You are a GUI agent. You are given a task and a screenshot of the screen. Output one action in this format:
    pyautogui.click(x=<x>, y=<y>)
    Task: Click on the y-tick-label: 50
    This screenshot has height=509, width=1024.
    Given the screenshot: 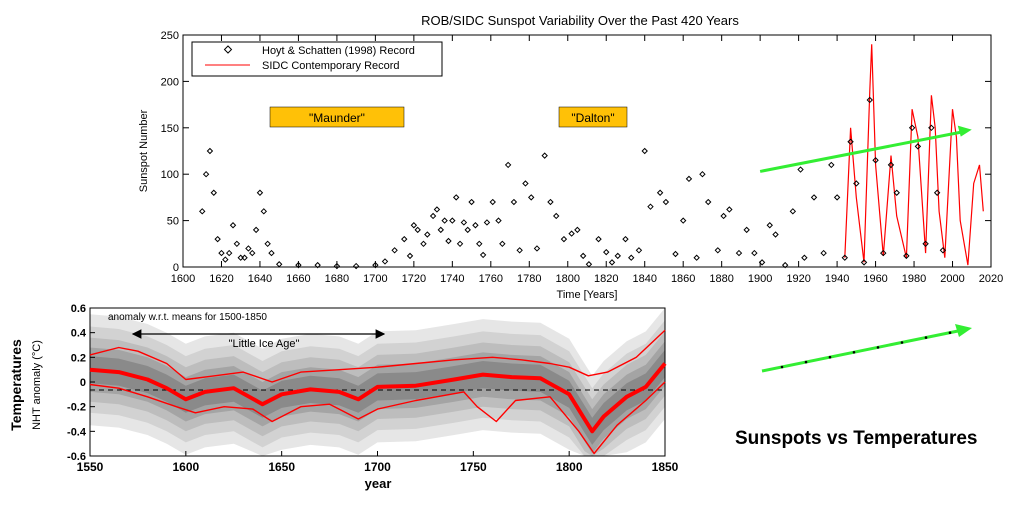 What is the action you would take?
    pyautogui.click(x=173, y=222)
    